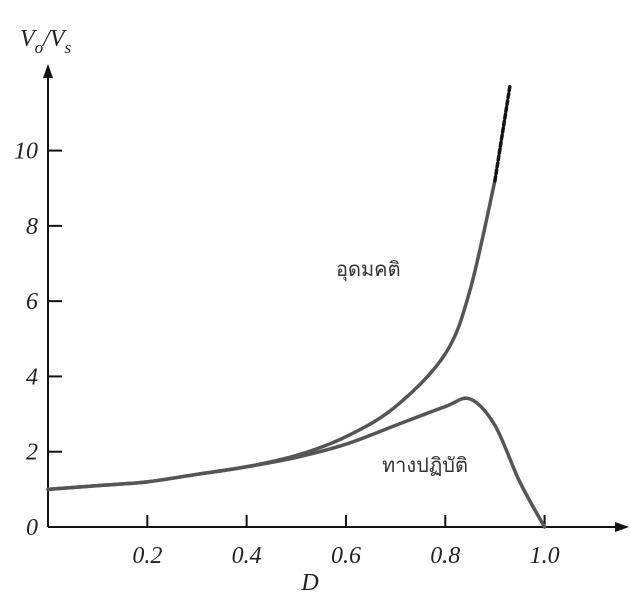 The height and width of the screenshot is (599, 631). What do you see at coordinates (502, 133) in the screenshot?
I see `series-line` at bounding box center [502, 133].